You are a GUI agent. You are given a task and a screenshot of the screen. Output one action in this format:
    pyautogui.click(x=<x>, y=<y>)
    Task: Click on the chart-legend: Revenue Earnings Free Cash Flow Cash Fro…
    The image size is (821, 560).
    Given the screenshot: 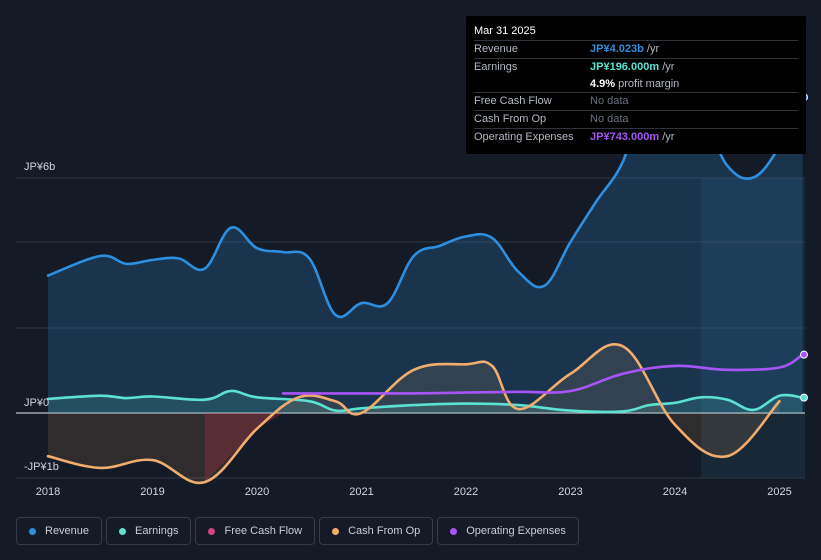 What is the action you would take?
    pyautogui.click(x=297, y=532)
    